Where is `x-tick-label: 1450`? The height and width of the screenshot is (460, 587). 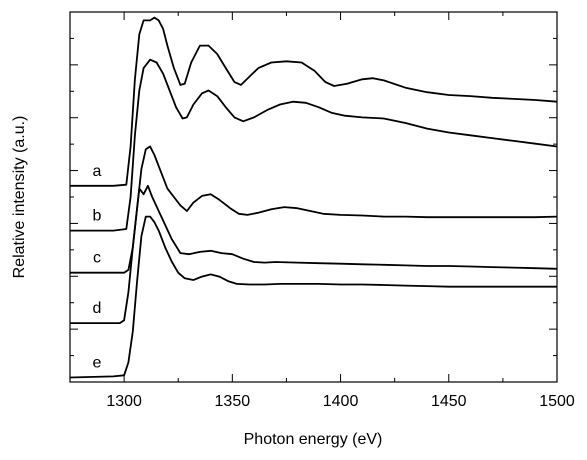 x-tick-label: 1450 is located at coordinates (449, 401).